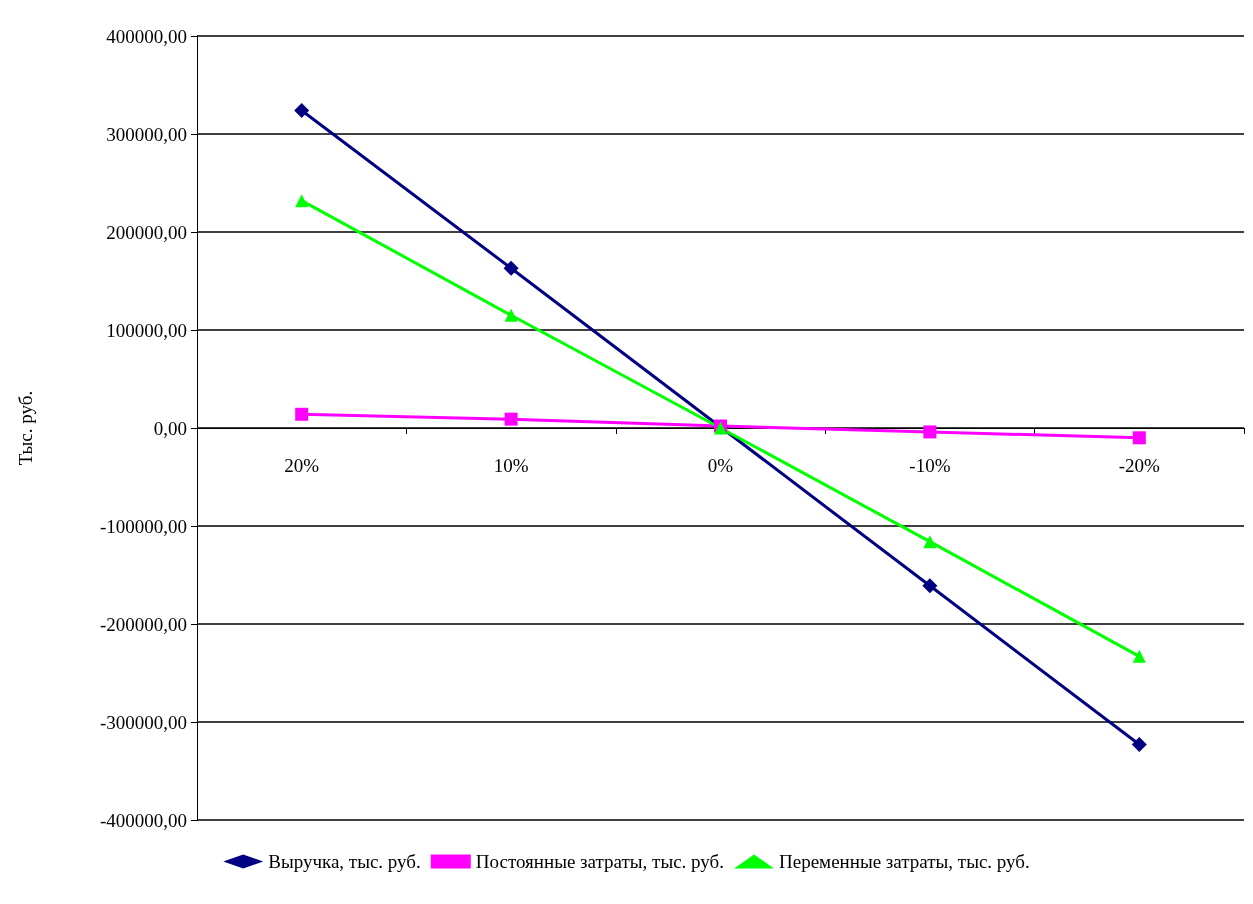 The image size is (1253, 904). I want to click on y-tick-label: 300000,00, so click(146, 134).